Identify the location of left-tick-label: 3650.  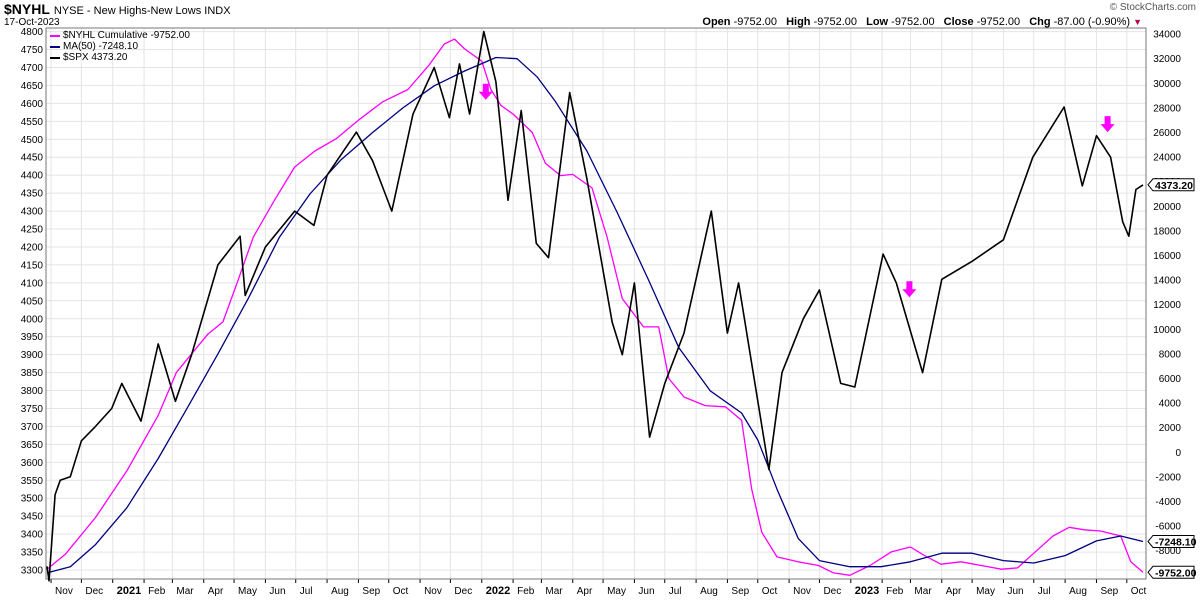
(32, 445).